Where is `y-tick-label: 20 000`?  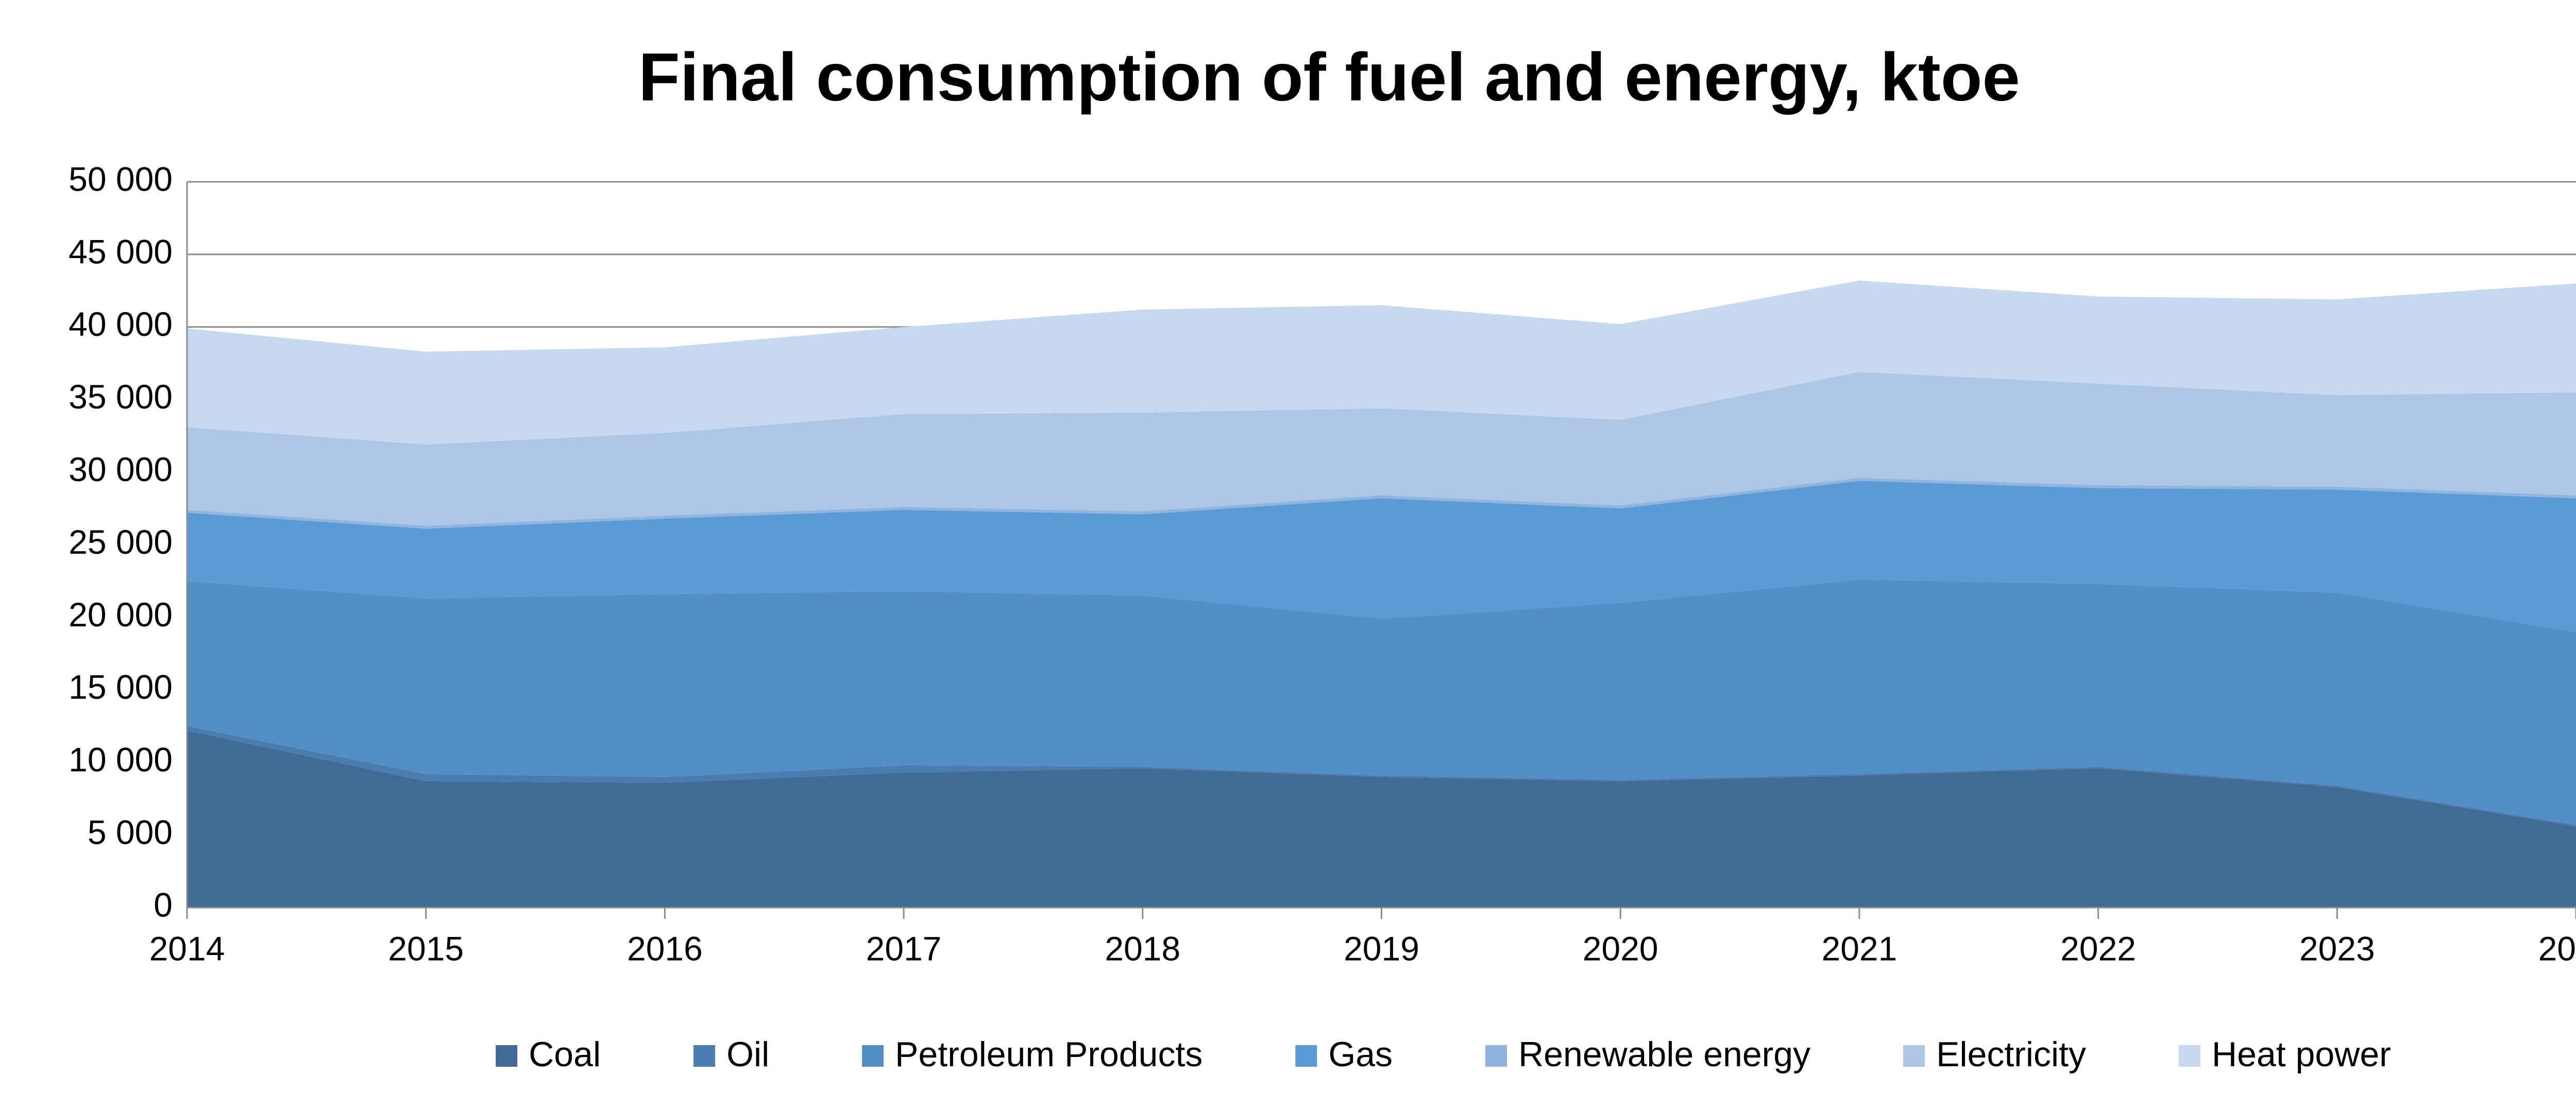 y-tick-label: 20 000 is located at coordinates (121, 614).